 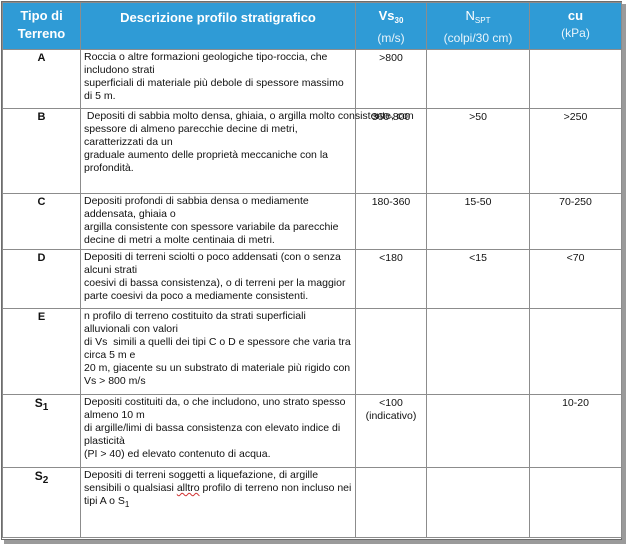 I want to click on vs30-cell: 180-360, so click(x=391, y=221).